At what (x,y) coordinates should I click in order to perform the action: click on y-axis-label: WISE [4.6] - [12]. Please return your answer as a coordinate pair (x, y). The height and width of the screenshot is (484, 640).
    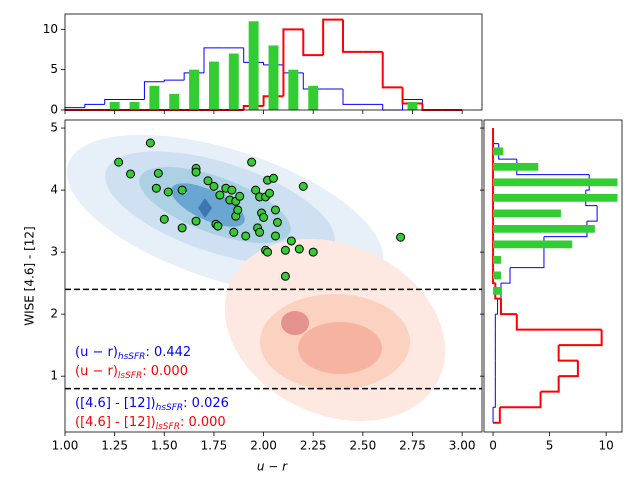
    Looking at the image, I should click on (30, 275).